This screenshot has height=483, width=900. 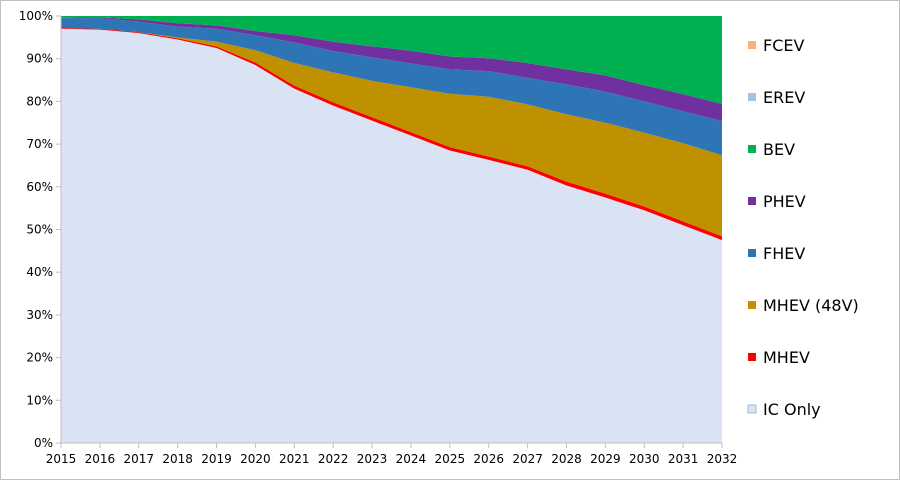 What do you see at coordinates (752, 45) in the screenshot?
I see `legend-swatch-fcev` at bounding box center [752, 45].